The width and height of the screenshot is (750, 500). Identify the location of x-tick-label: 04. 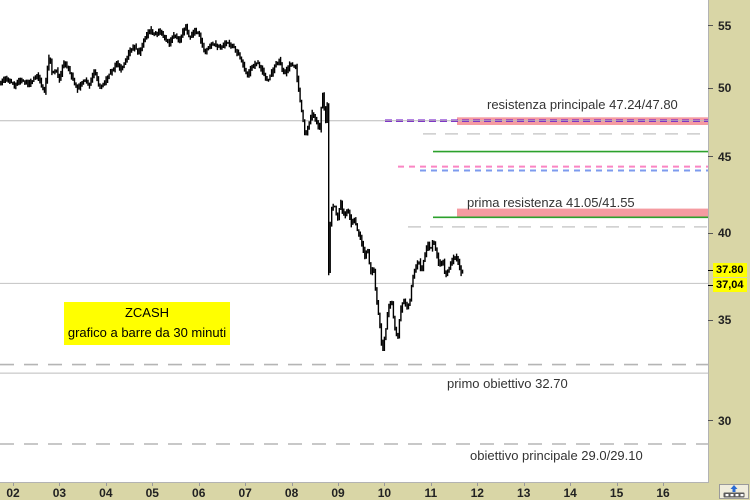
(106, 493).